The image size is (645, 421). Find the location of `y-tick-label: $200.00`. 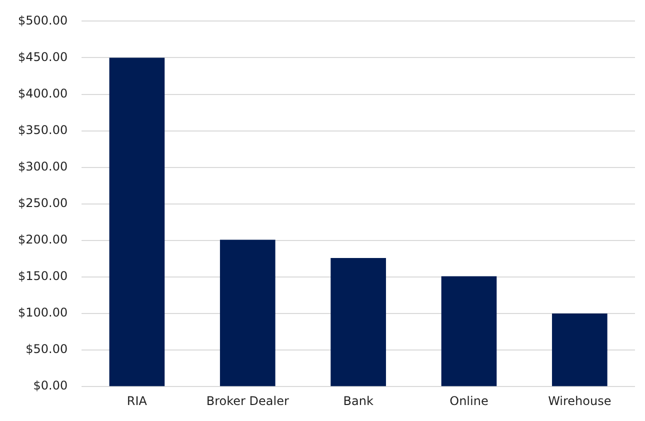

y-tick-label: $200.00 is located at coordinates (43, 239).